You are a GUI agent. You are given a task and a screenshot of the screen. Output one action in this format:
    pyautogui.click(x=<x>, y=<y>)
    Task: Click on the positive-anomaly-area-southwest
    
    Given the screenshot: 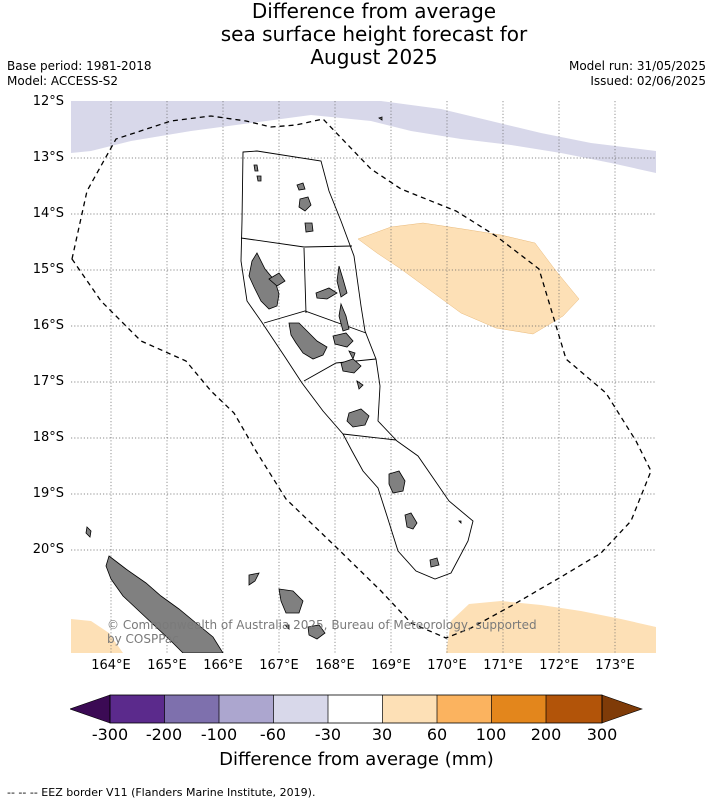 What is the action you would take?
    pyautogui.click(x=97, y=636)
    